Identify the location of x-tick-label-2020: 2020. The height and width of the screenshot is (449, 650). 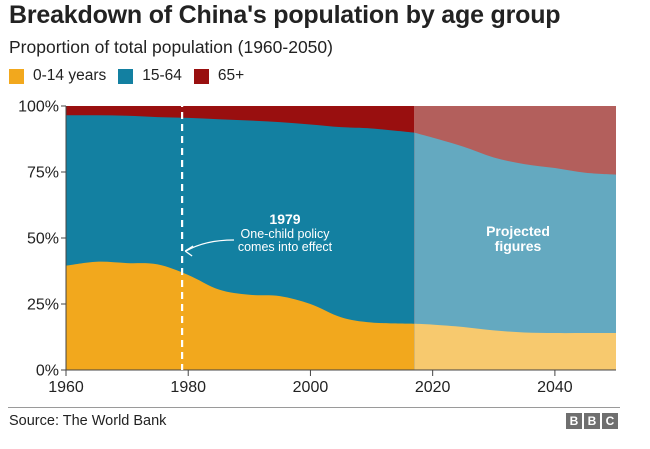
(433, 387).